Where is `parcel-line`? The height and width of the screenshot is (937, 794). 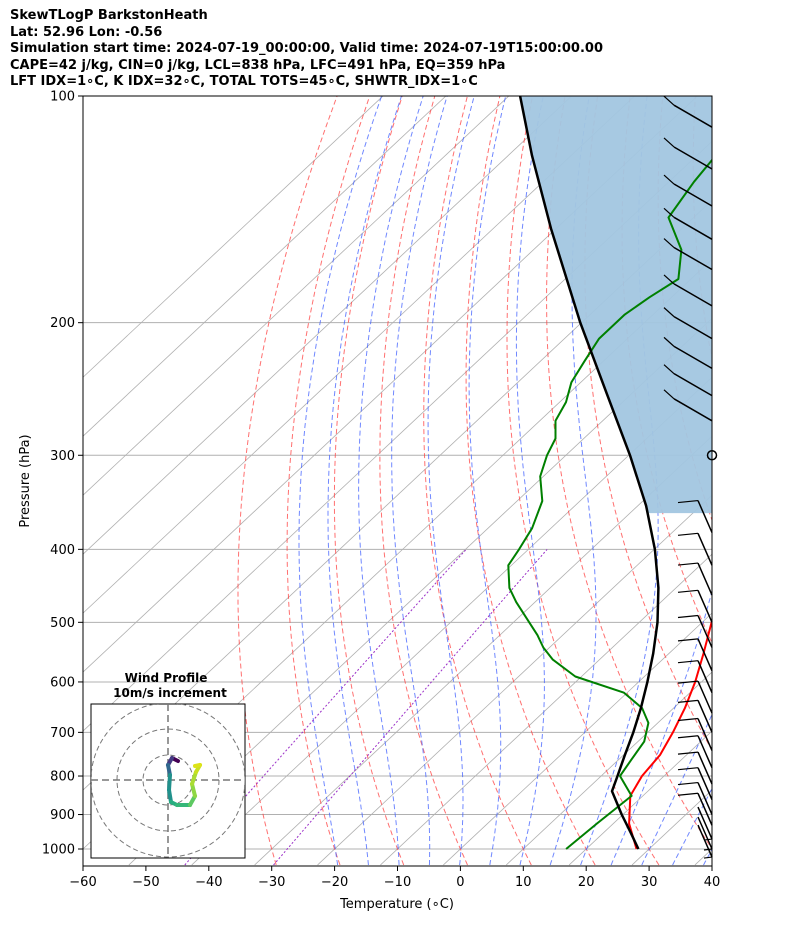
parcel-line is located at coordinates (589, 473).